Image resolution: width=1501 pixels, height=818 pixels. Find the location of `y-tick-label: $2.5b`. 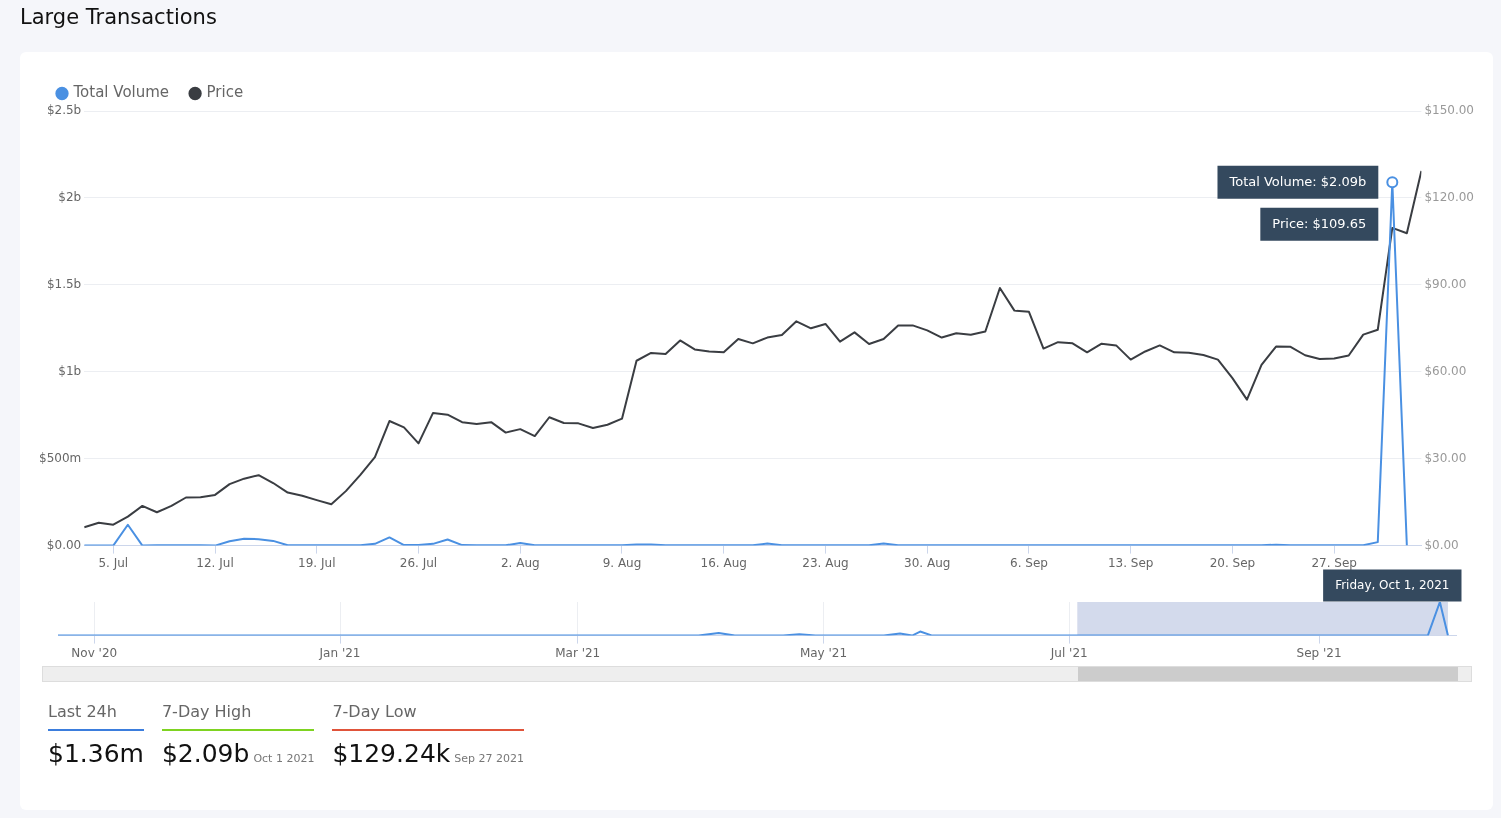

y-tick-label: $2.5b is located at coordinates (64, 110).